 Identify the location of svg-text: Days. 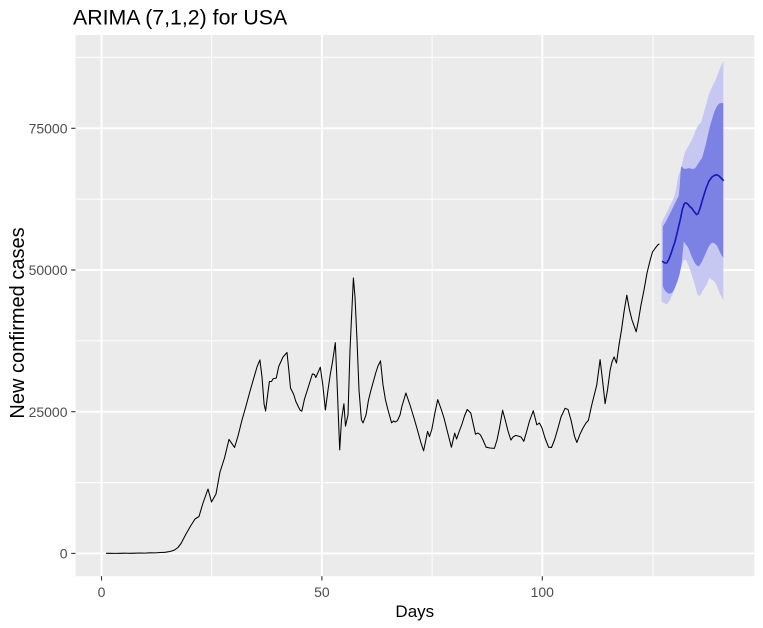
(414, 611).